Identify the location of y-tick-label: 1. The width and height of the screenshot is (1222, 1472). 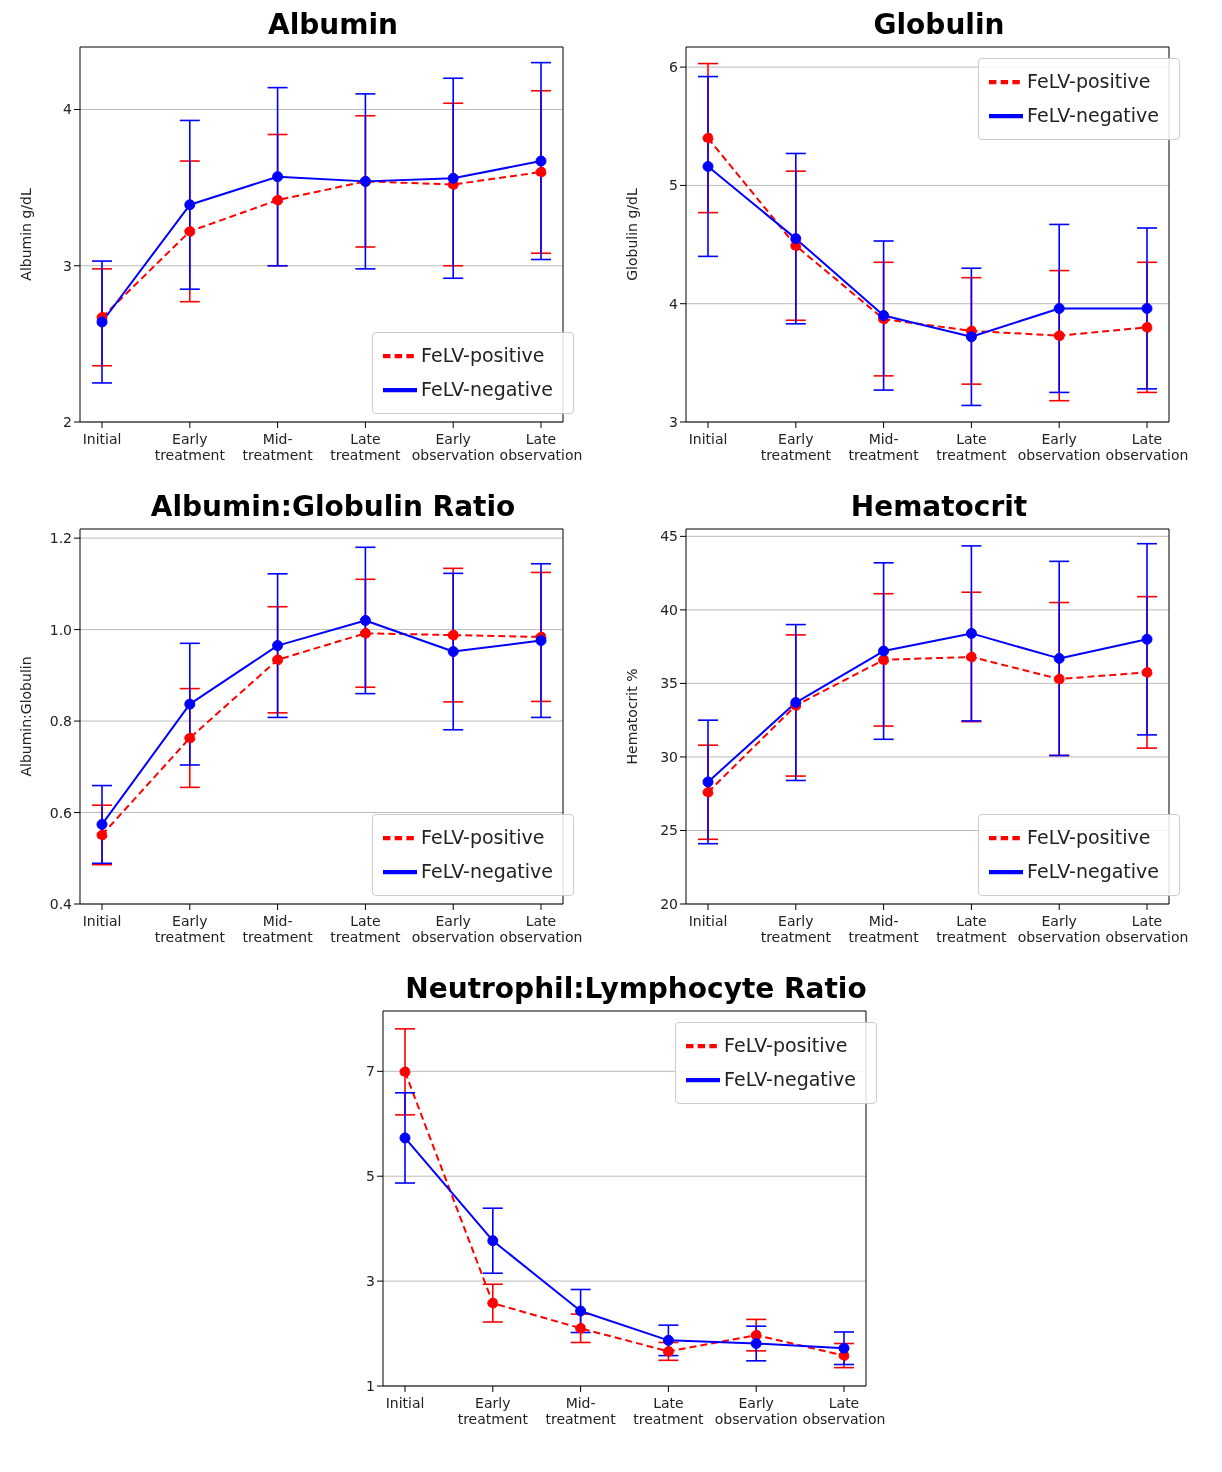
(370, 1385).